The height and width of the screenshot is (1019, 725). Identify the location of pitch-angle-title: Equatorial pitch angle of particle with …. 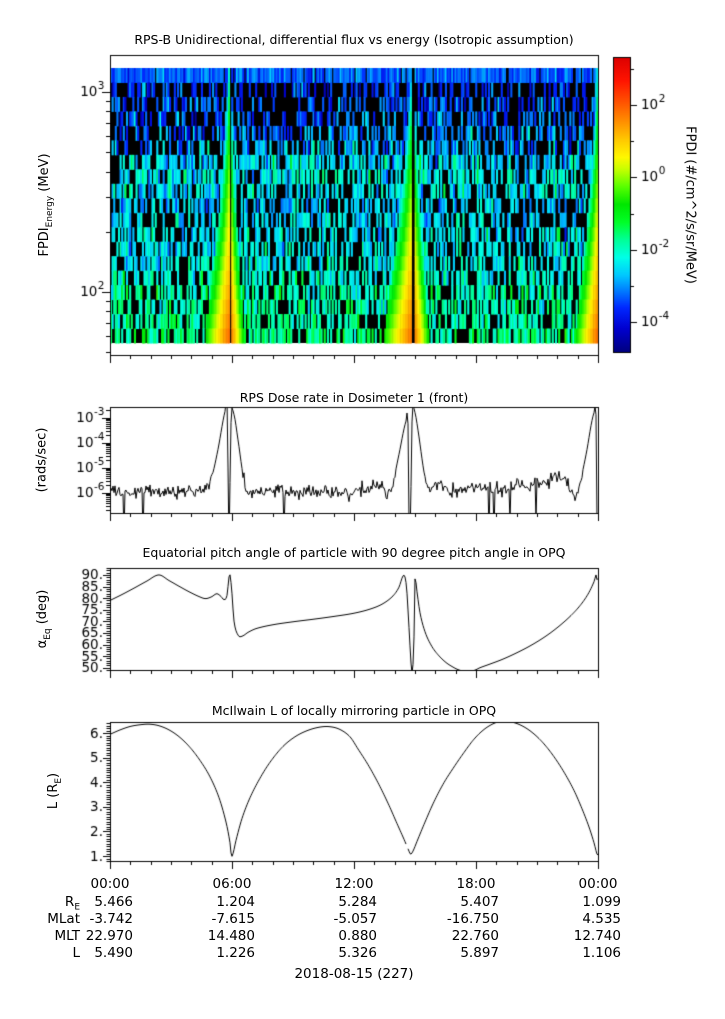
(354, 552).